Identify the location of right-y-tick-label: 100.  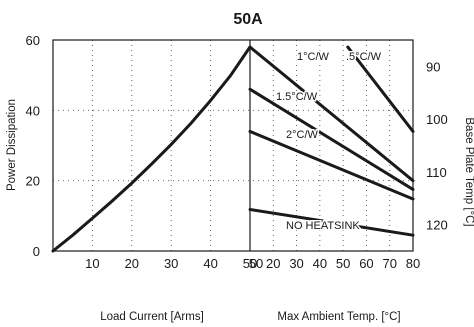
(437, 119).